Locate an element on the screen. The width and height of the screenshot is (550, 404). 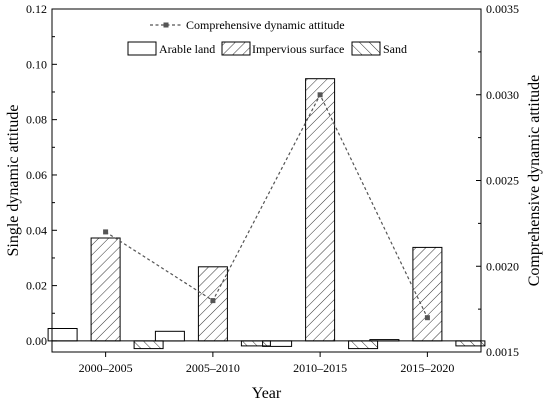
legend-swatch-impervious-surface is located at coordinates (236, 48).